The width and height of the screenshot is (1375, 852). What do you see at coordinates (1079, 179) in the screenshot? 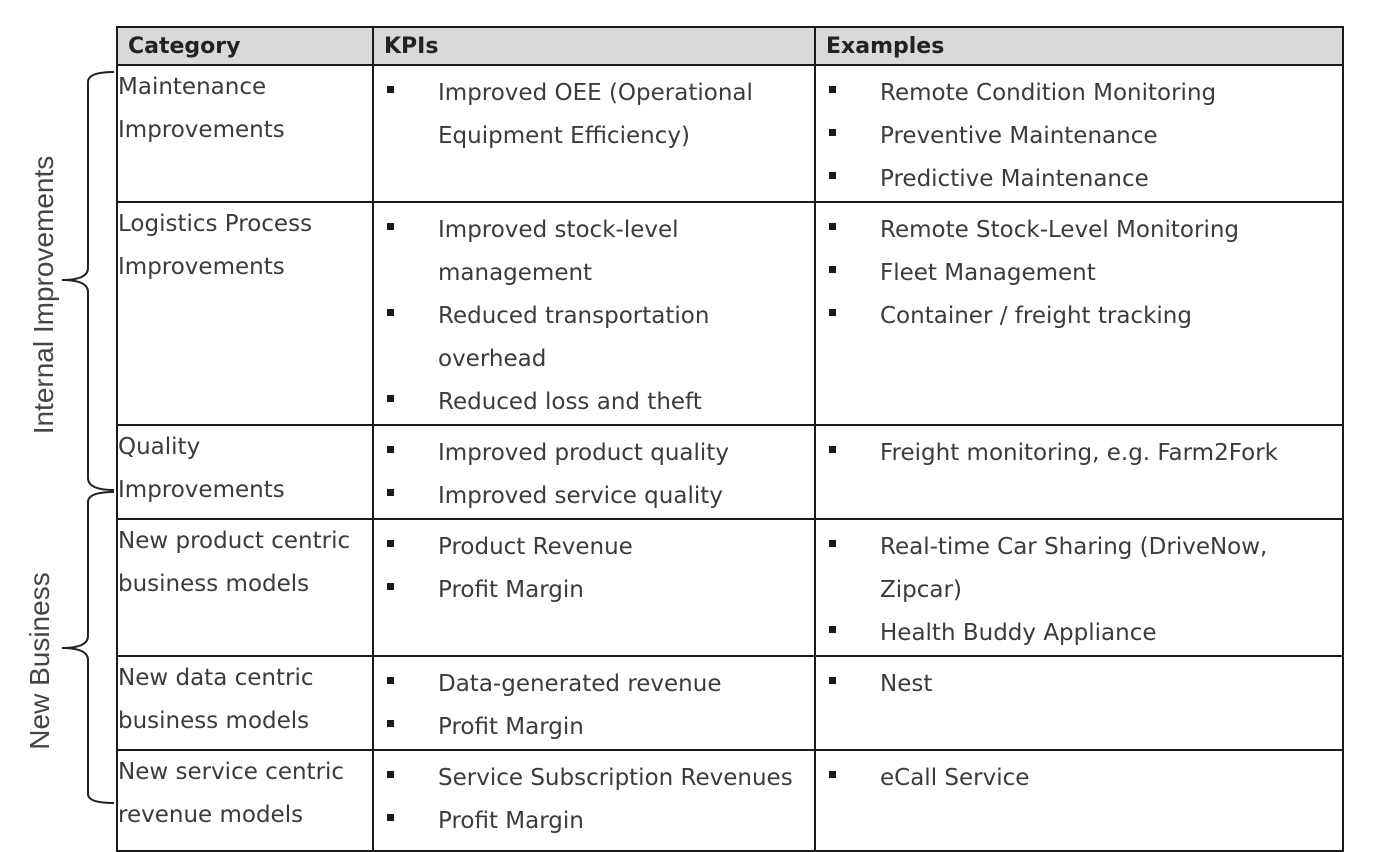
I see `example-item: Predictive Maintenance` at bounding box center [1079, 179].